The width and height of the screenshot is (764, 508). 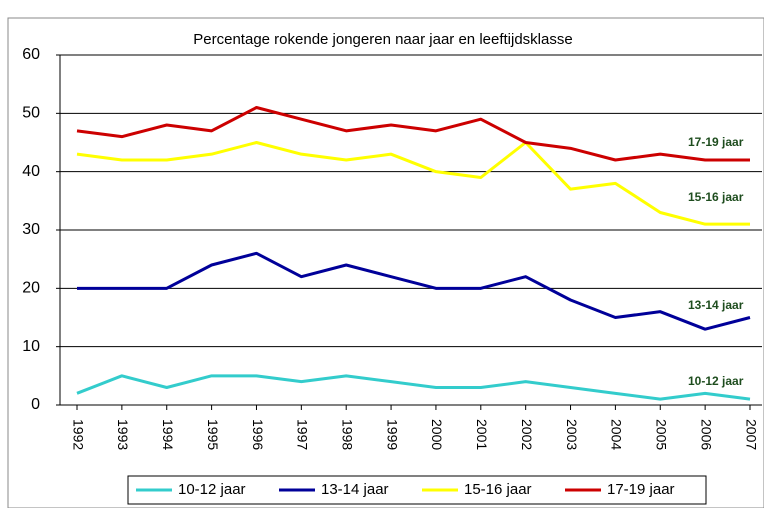 I want to click on y-tick-label: 10, so click(x=31, y=346).